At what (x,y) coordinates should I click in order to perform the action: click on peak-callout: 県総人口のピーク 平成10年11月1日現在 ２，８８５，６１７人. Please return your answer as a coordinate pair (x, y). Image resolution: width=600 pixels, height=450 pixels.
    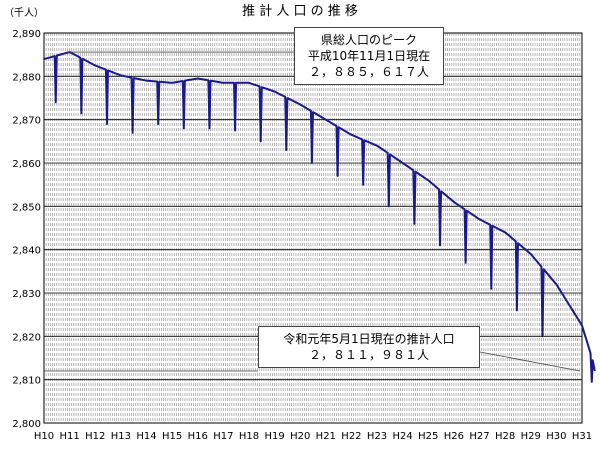
    Looking at the image, I should click on (369, 56).